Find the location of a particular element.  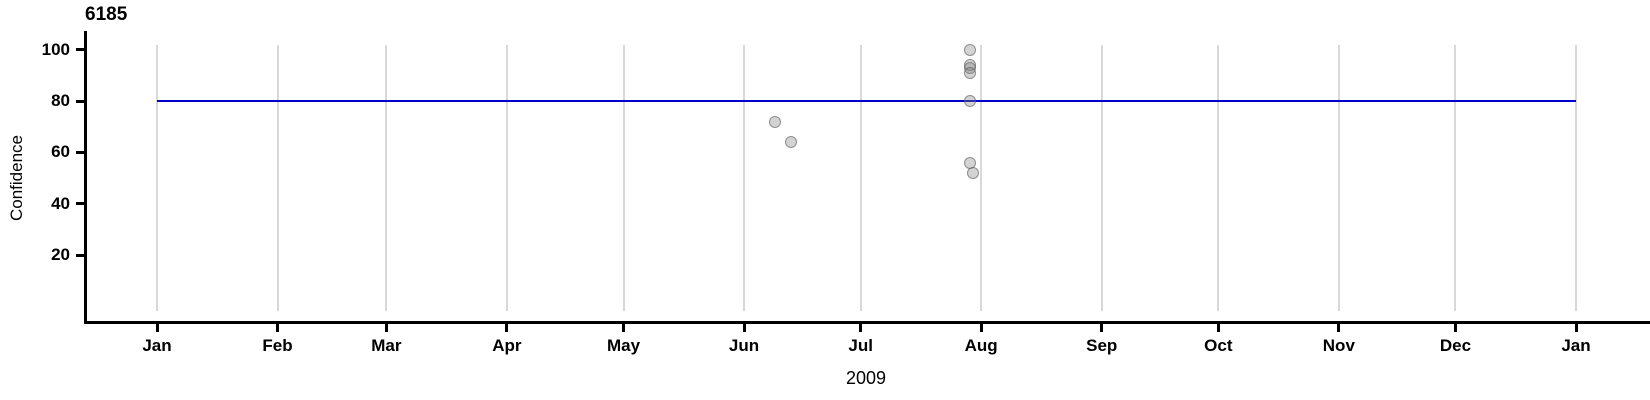

x-tick-label: Aug is located at coordinates (981, 345).